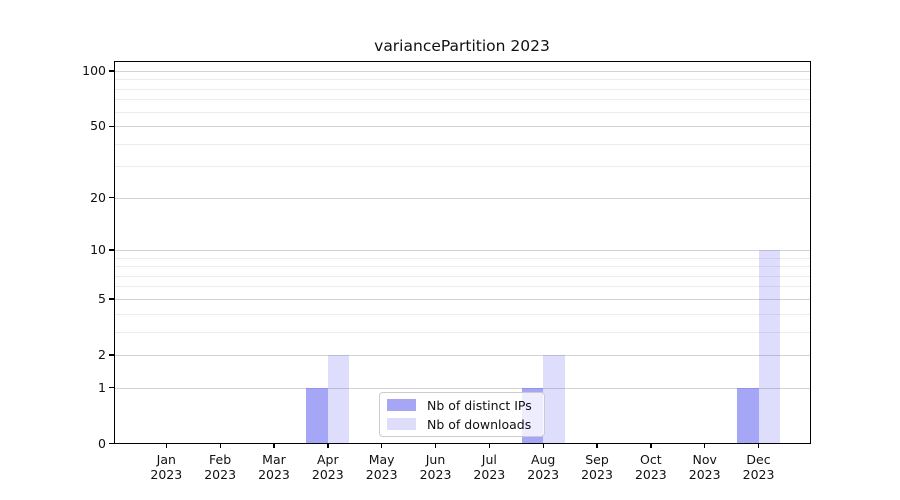  Describe the element at coordinates (435, 467) in the screenshot. I see `x-tick-label: Jun 2023` at that location.